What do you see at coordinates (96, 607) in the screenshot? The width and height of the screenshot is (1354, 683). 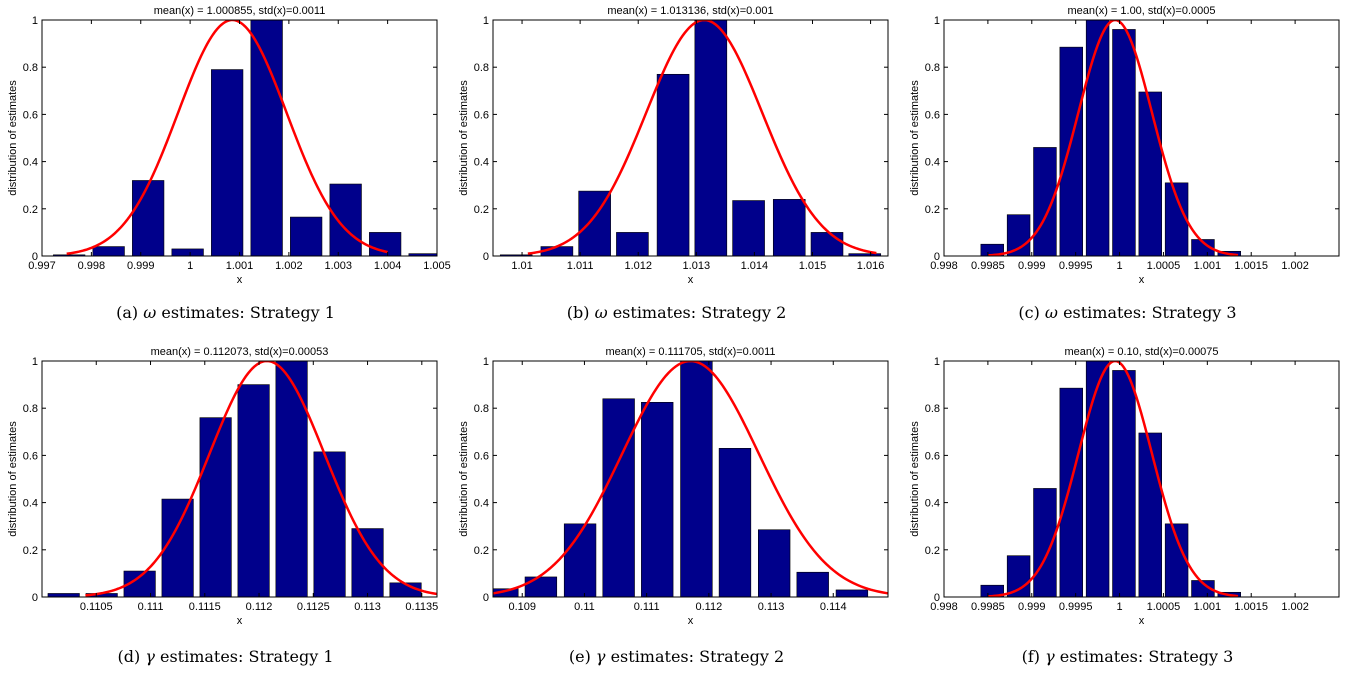 I see `x-tick-label: 0.1105` at bounding box center [96, 607].